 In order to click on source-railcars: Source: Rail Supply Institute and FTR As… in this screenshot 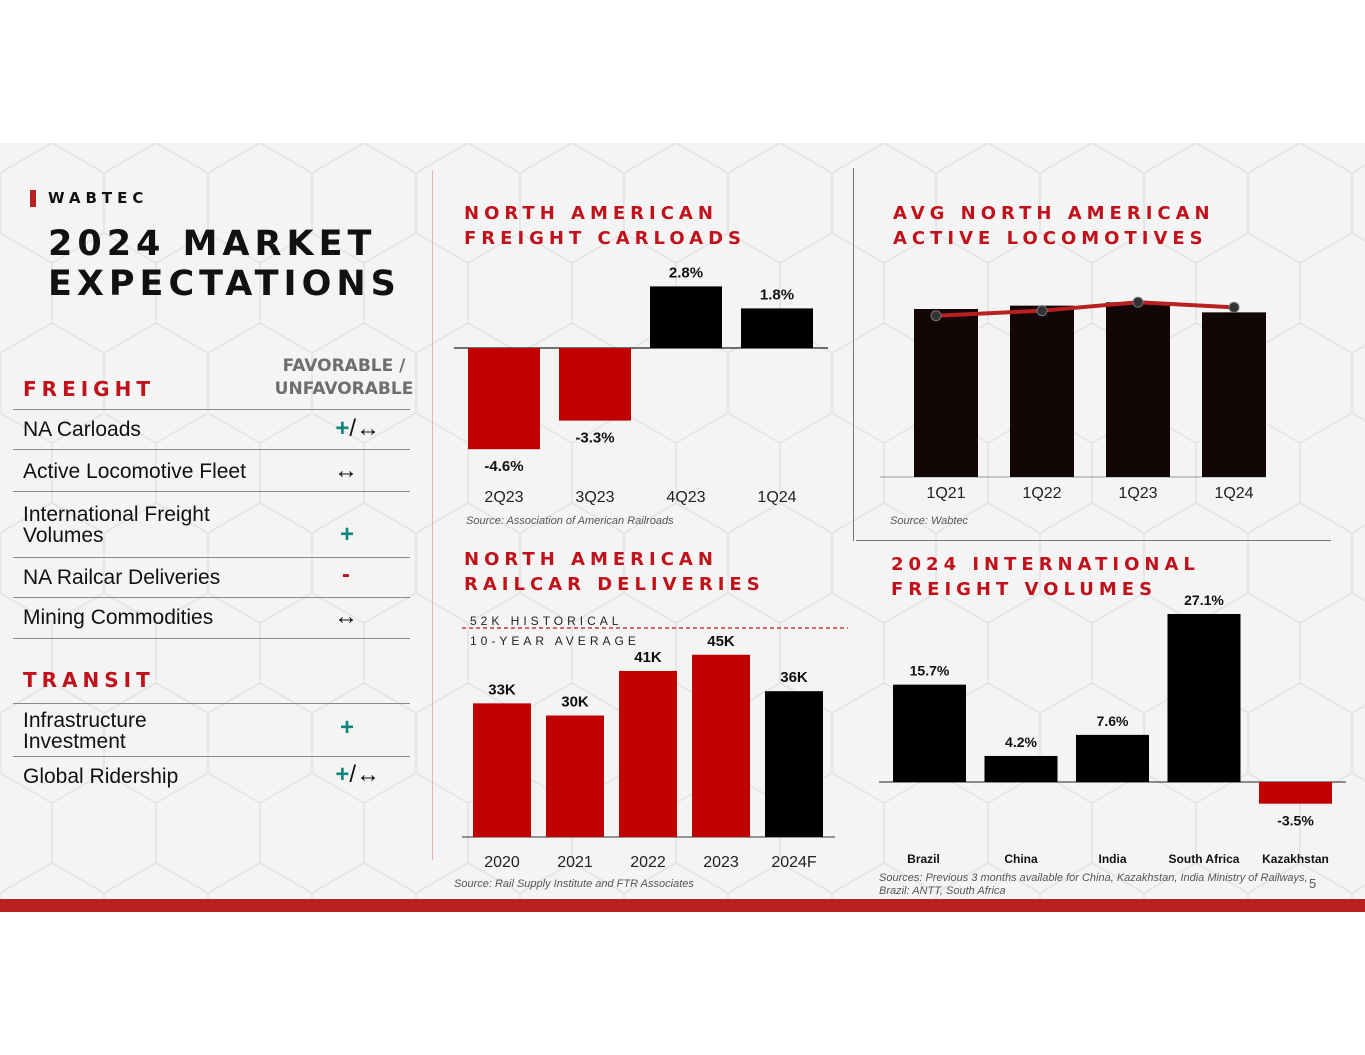, I will do `click(574, 884)`.